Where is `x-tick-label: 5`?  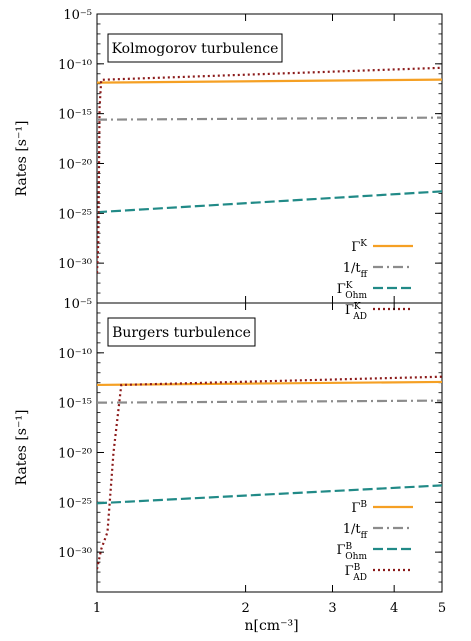
x-tick-label: 5 is located at coordinates (442, 608).